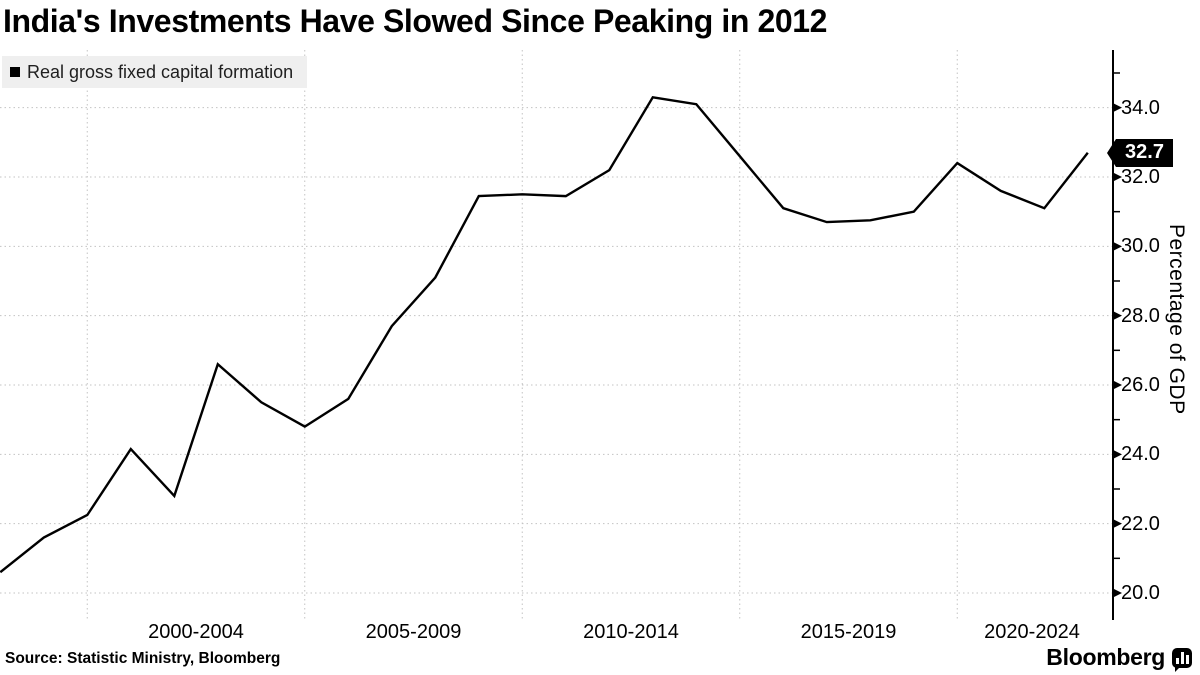 This screenshot has width=1200, height=675. I want to click on source-credit: Source: Statistic Ministry, Bloomberg, so click(143, 658).